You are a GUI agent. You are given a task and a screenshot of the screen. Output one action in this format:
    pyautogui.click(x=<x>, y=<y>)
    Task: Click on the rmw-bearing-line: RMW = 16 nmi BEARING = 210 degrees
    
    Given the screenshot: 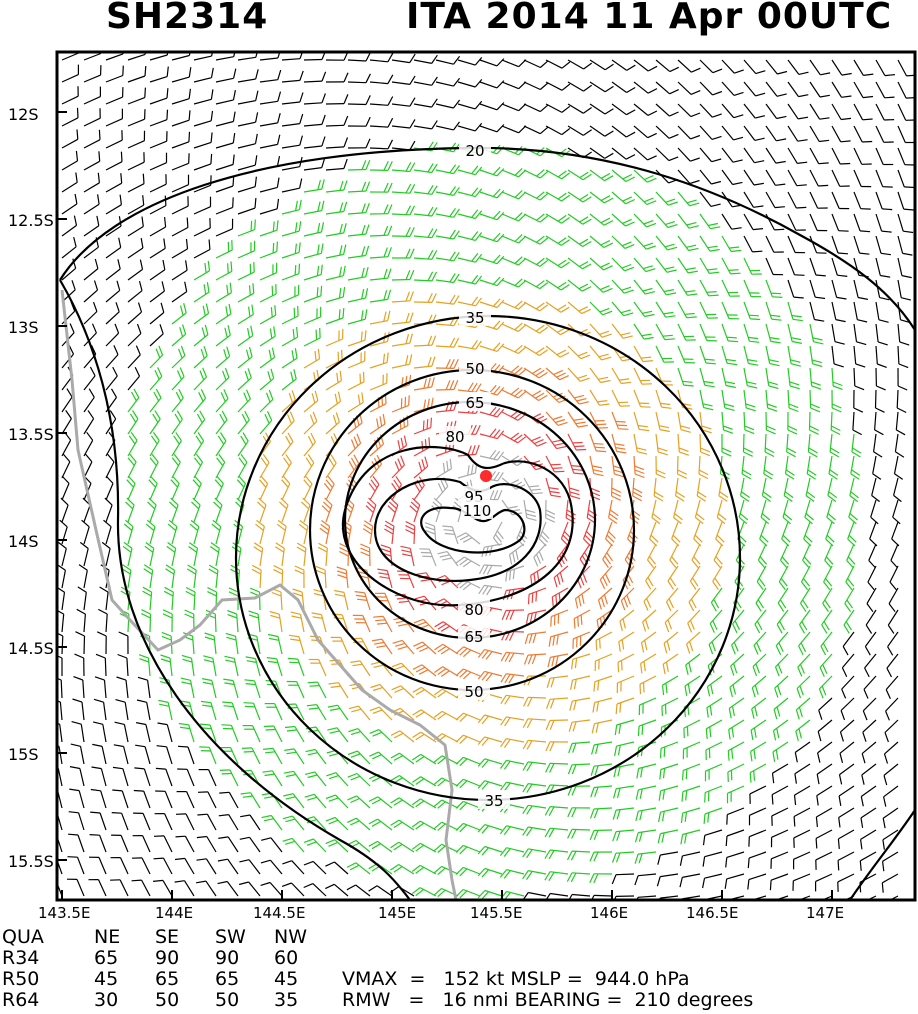 What is the action you would take?
    pyautogui.click(x=548, y=1000)
    